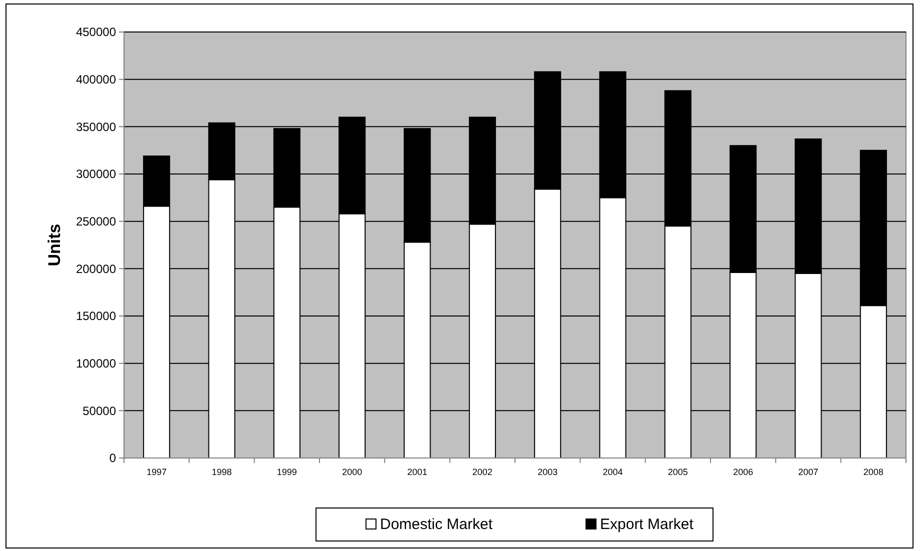 This screenshot has width=921, height=551. Describe the element at coordinates (156, 472) in the screenshot. I see `x-tick-label: 1997` at that location.